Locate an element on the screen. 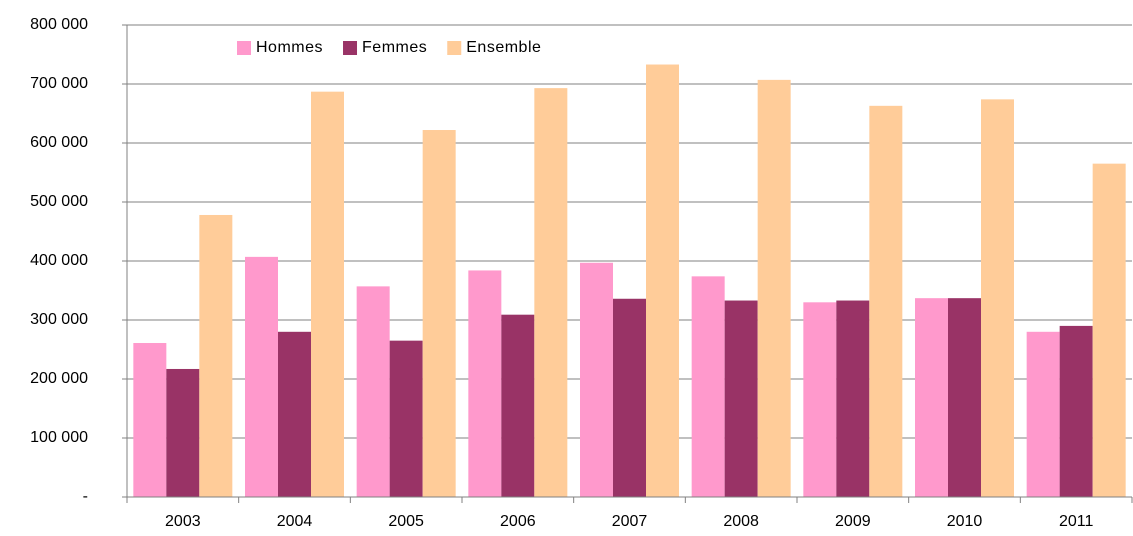  y-tick-label: 800 000 is located at coordinates (59, 24).